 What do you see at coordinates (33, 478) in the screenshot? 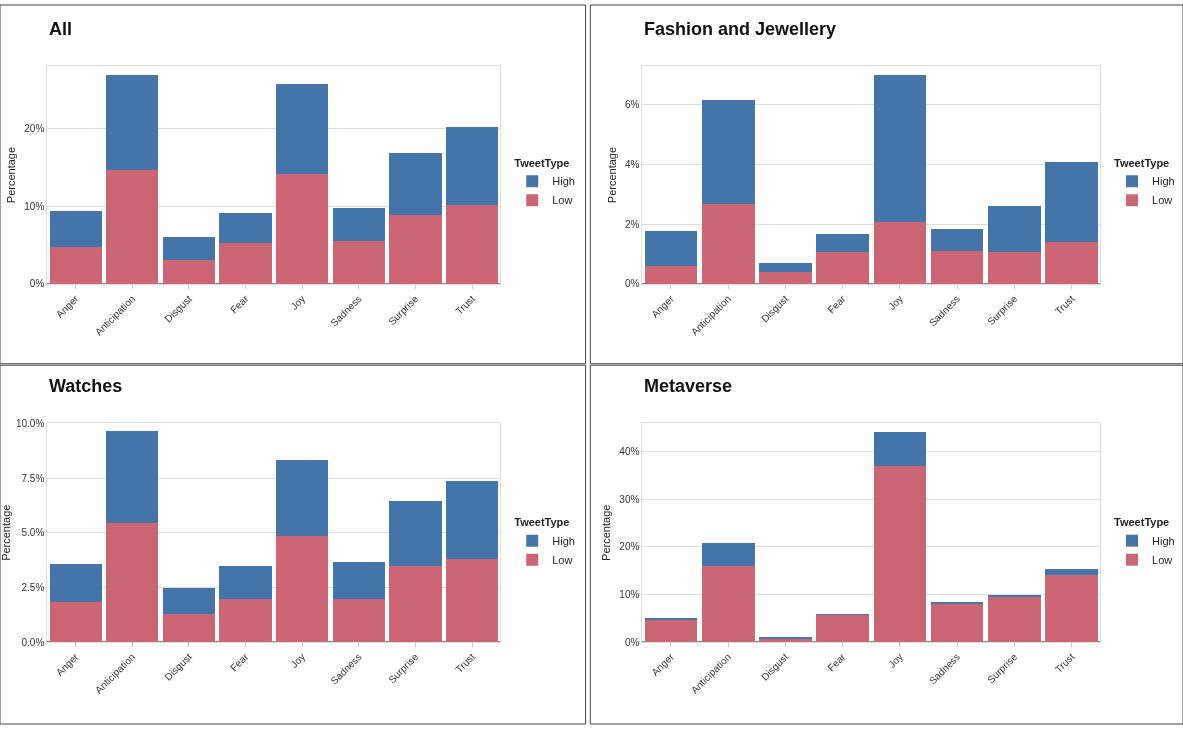
I see `y-tick-label: 7.5%` at bounding box center [33, 478].